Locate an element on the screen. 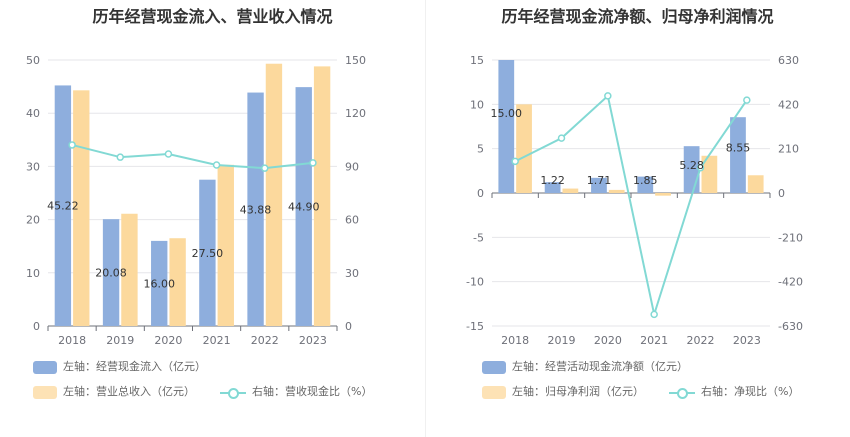 The width and height of the screenshot is (850, 437). left-axis-tick-label: -10 is located at coordinates (475, 282).